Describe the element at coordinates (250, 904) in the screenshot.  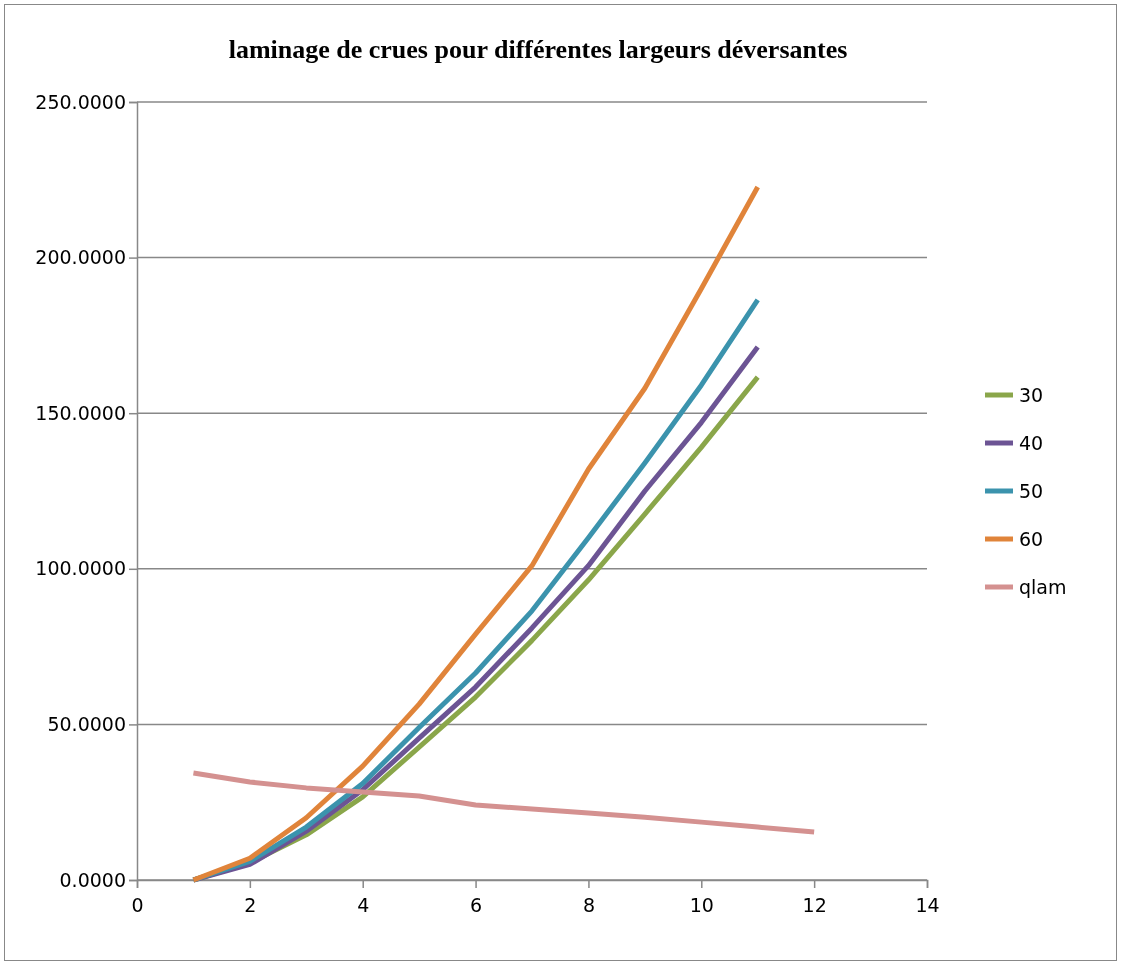
I see `x-tick-label: 2` at that location.